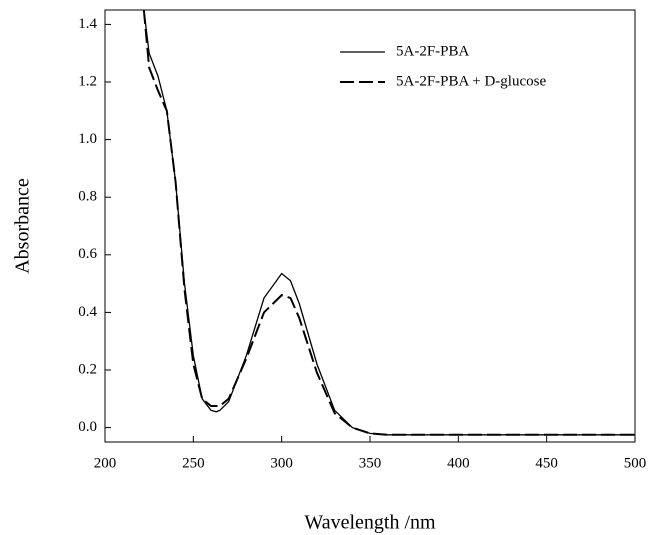  What do you see at coordinates (87, 24) in the screenshot?
I see `y-tick-label: 1.4` at bounding box center [87, 24].